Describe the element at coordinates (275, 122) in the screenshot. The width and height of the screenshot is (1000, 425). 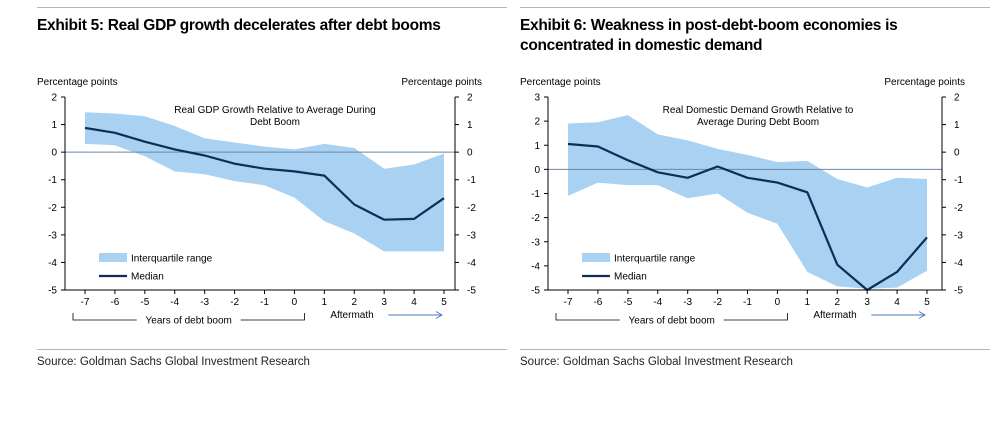
I see `chart-title-line: Debt Boom` at that location.